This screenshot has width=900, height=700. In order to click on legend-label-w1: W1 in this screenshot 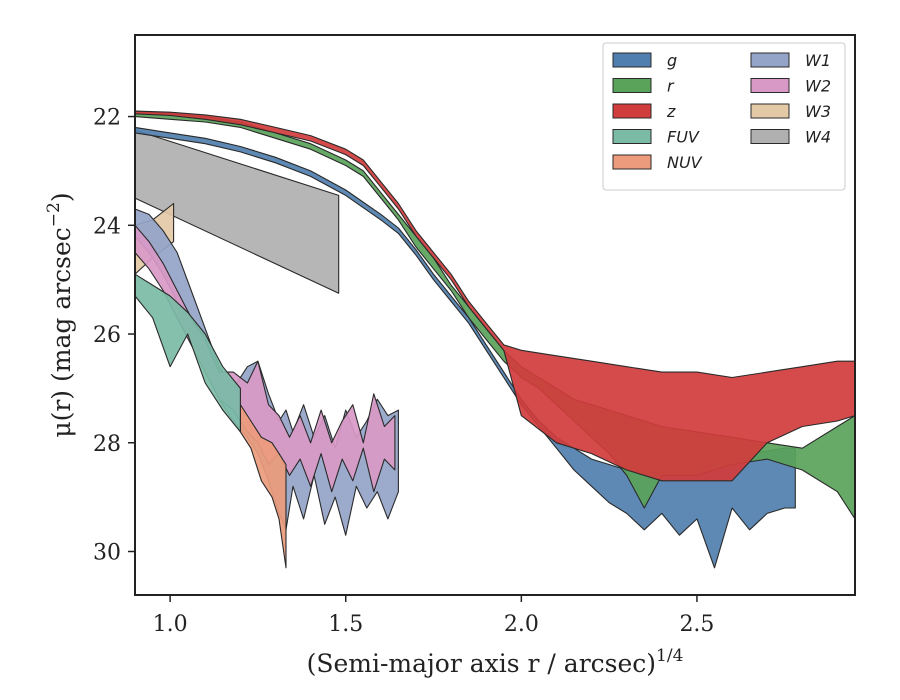, I will do `click(818, 60)`.